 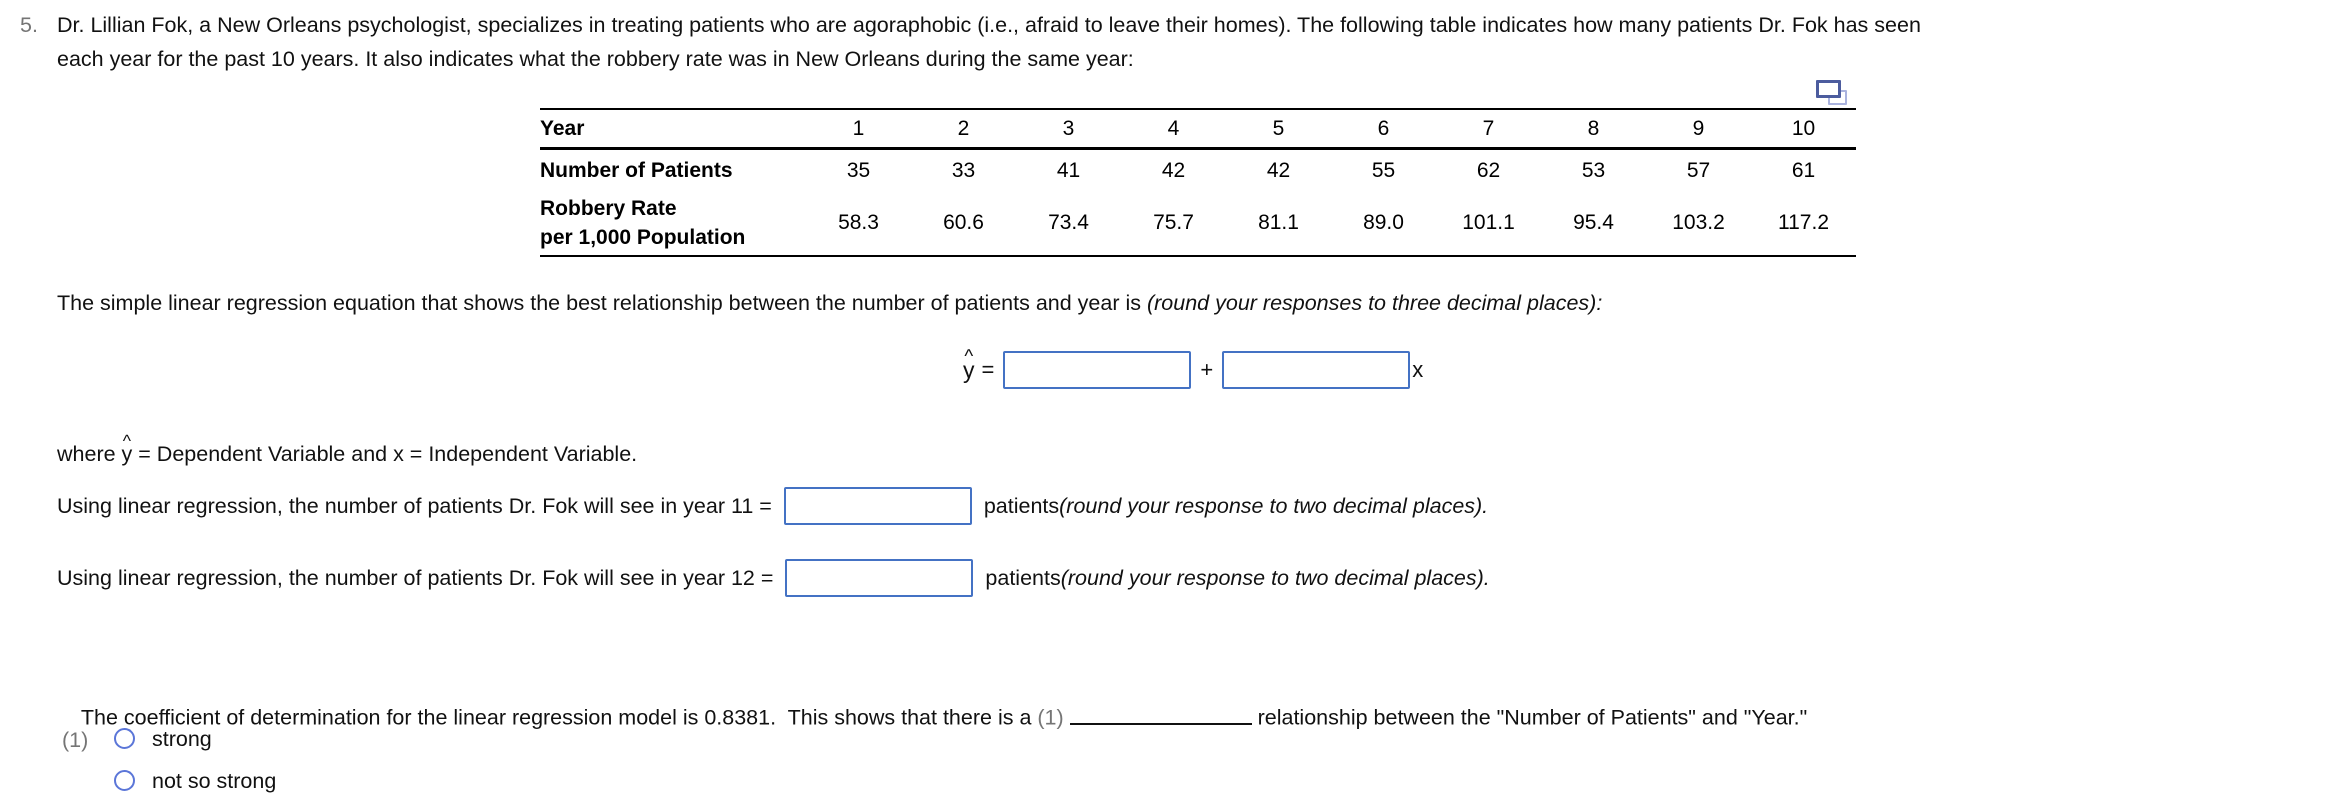 What do you see at coordinates (1593, 222) in the screenshot?
I see `robbery-cell: 95.4` at bounding box center [1593, 222].